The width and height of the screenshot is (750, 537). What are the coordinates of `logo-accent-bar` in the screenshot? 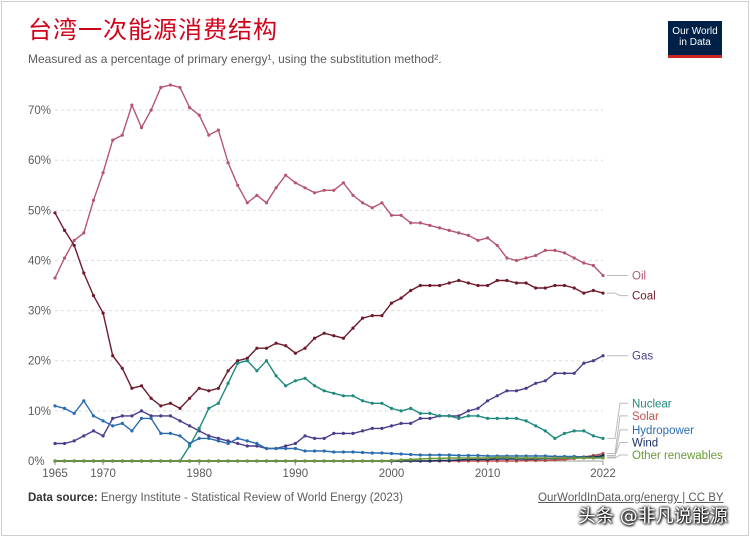 It's located at (695, 56).